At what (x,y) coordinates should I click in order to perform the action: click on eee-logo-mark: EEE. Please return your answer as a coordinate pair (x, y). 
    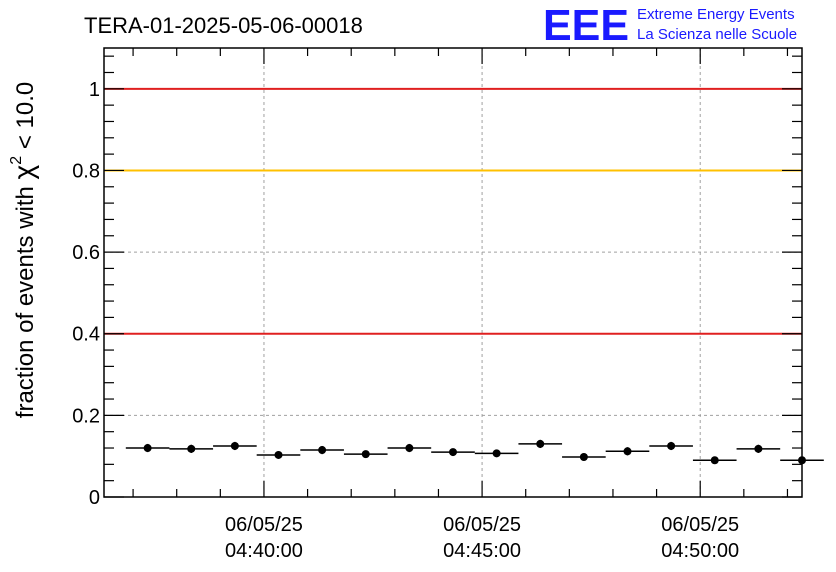
    Looking at the image, I should click on (586, 25).